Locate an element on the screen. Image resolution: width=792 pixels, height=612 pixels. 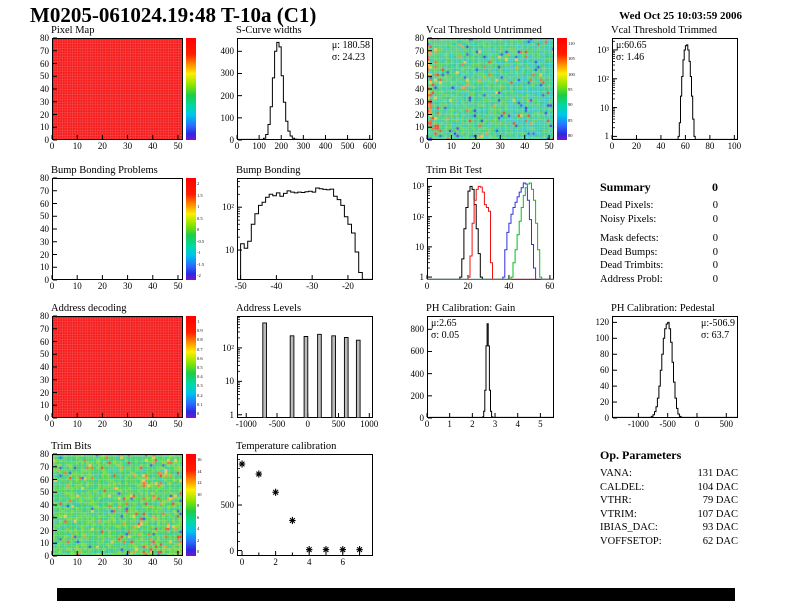
ph-gain-xtick-4: 4 is located at coordinates (517, 424).